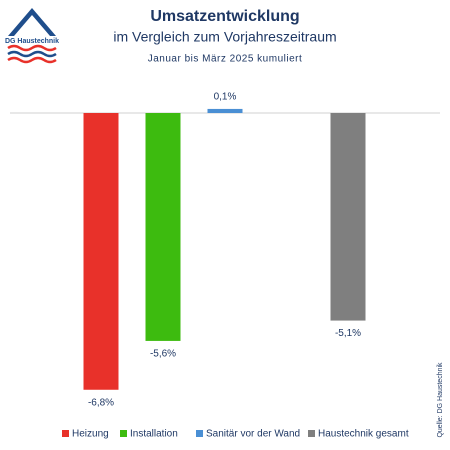  Describe the element at coordinates (32, 41) in the screenshot. I see `logo-text: DG Haustechnik` at that location.